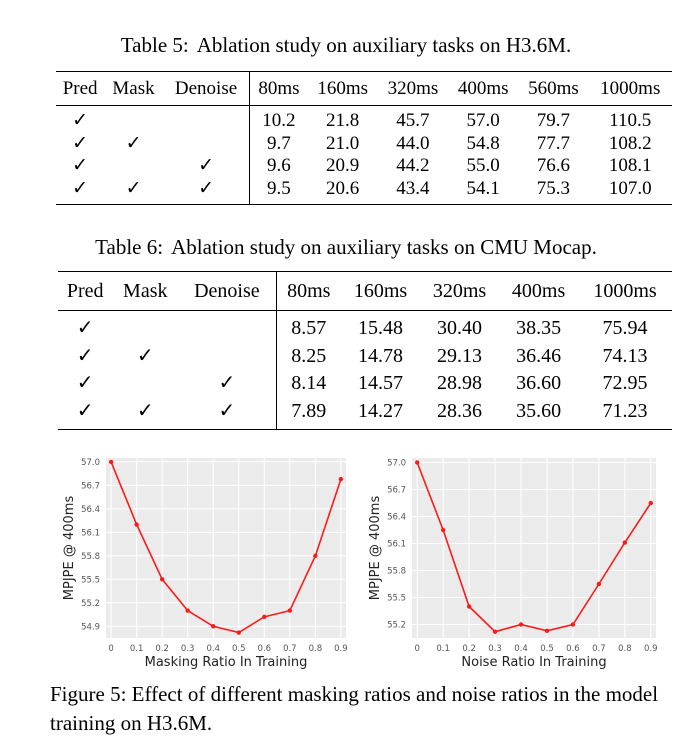 The width and height of the screenshot is (692, 742). I want to click on table-cell: 75.3, so click(553, 188).